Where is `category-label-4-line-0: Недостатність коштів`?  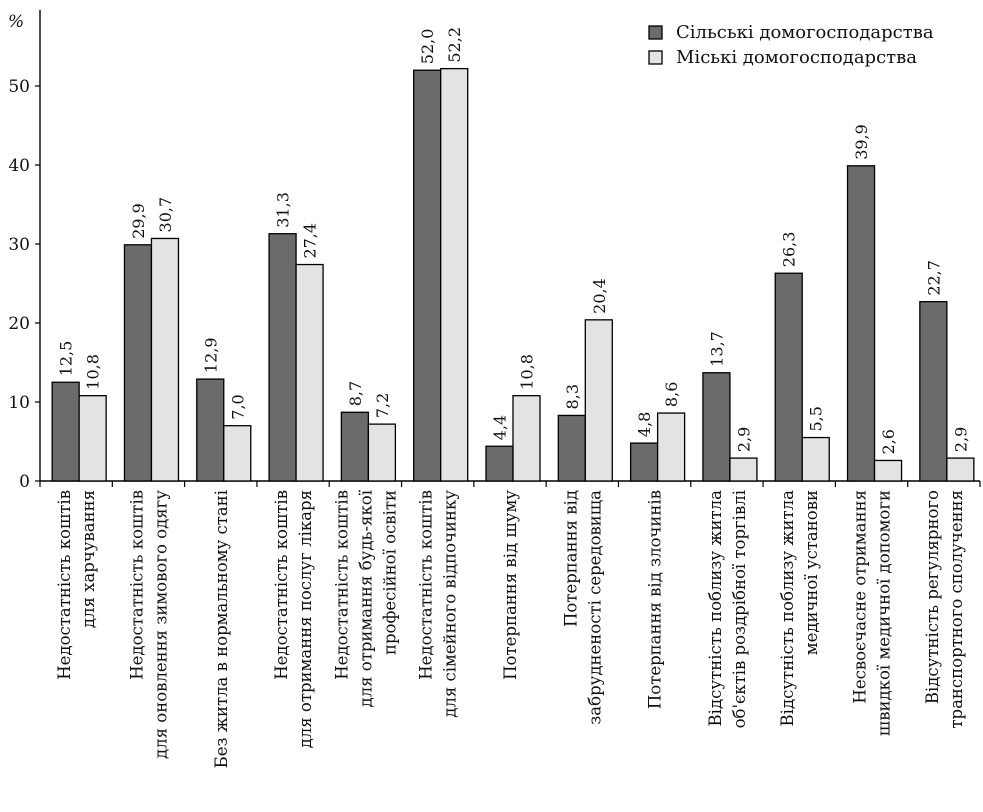
category-label-4-line-0: Недостатність коштів is located at coordinates (341, 585).